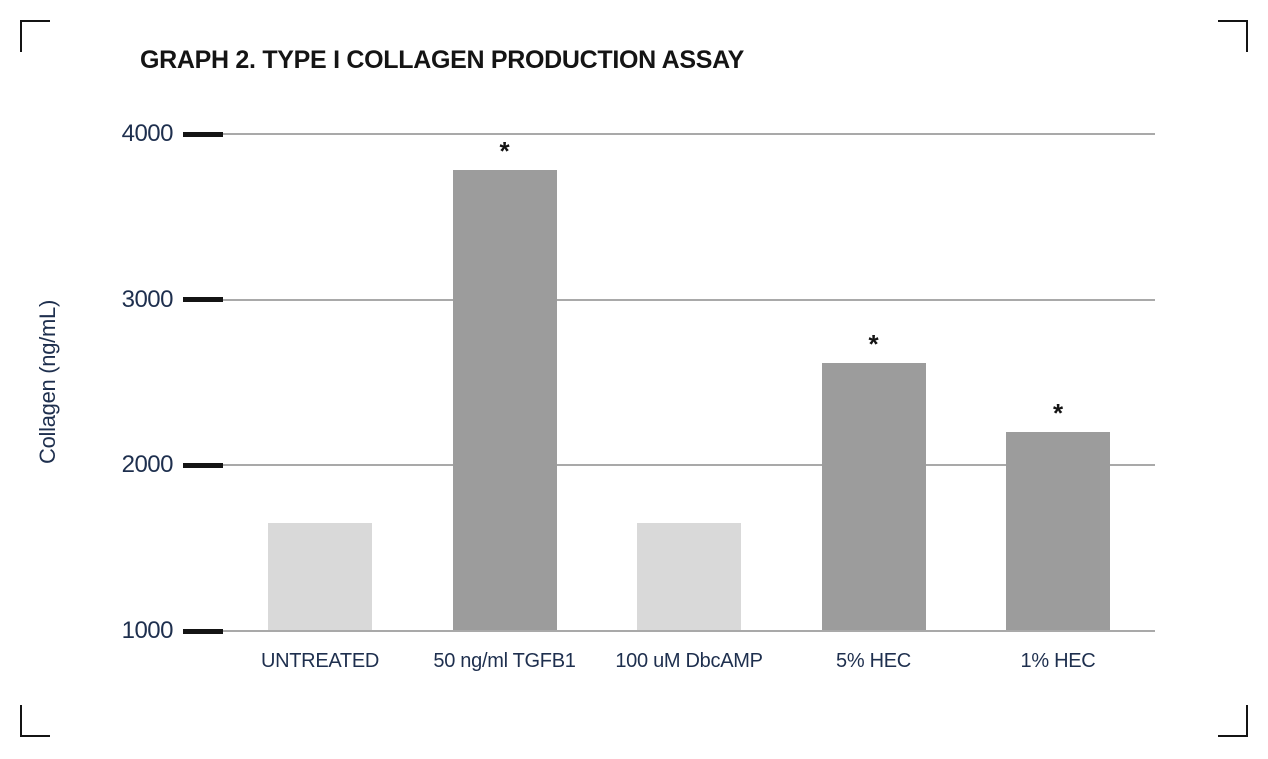 The height and width of the screenshot is (759, 1268). What do you see at coordinates (873, 661) in the screenshot?
I see `x-axis-label: 5% HEC` at bounding box center [873, 661].